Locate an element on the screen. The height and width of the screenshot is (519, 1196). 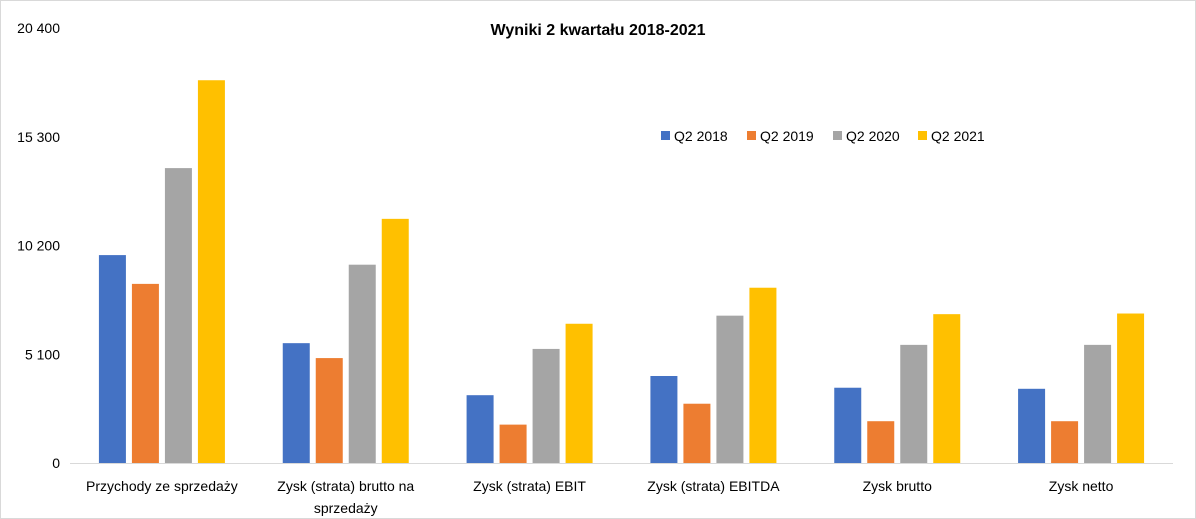
legend-label: Q2 2019 is located at coordinates (787, 136).